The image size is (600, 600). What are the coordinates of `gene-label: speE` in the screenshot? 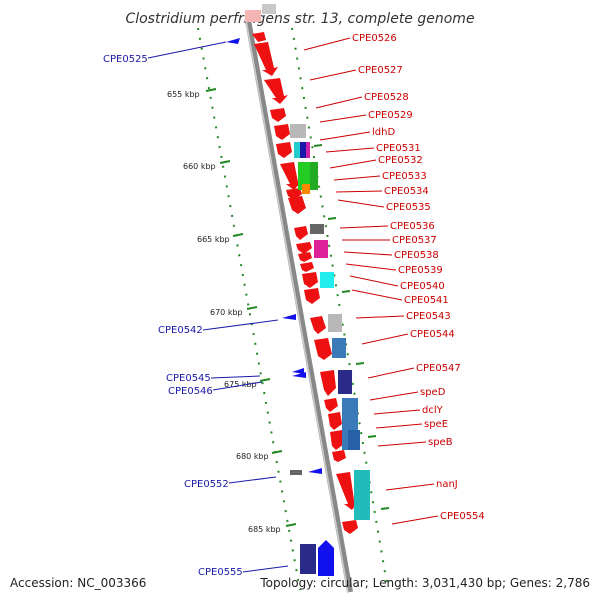 It's located at (436, 424).